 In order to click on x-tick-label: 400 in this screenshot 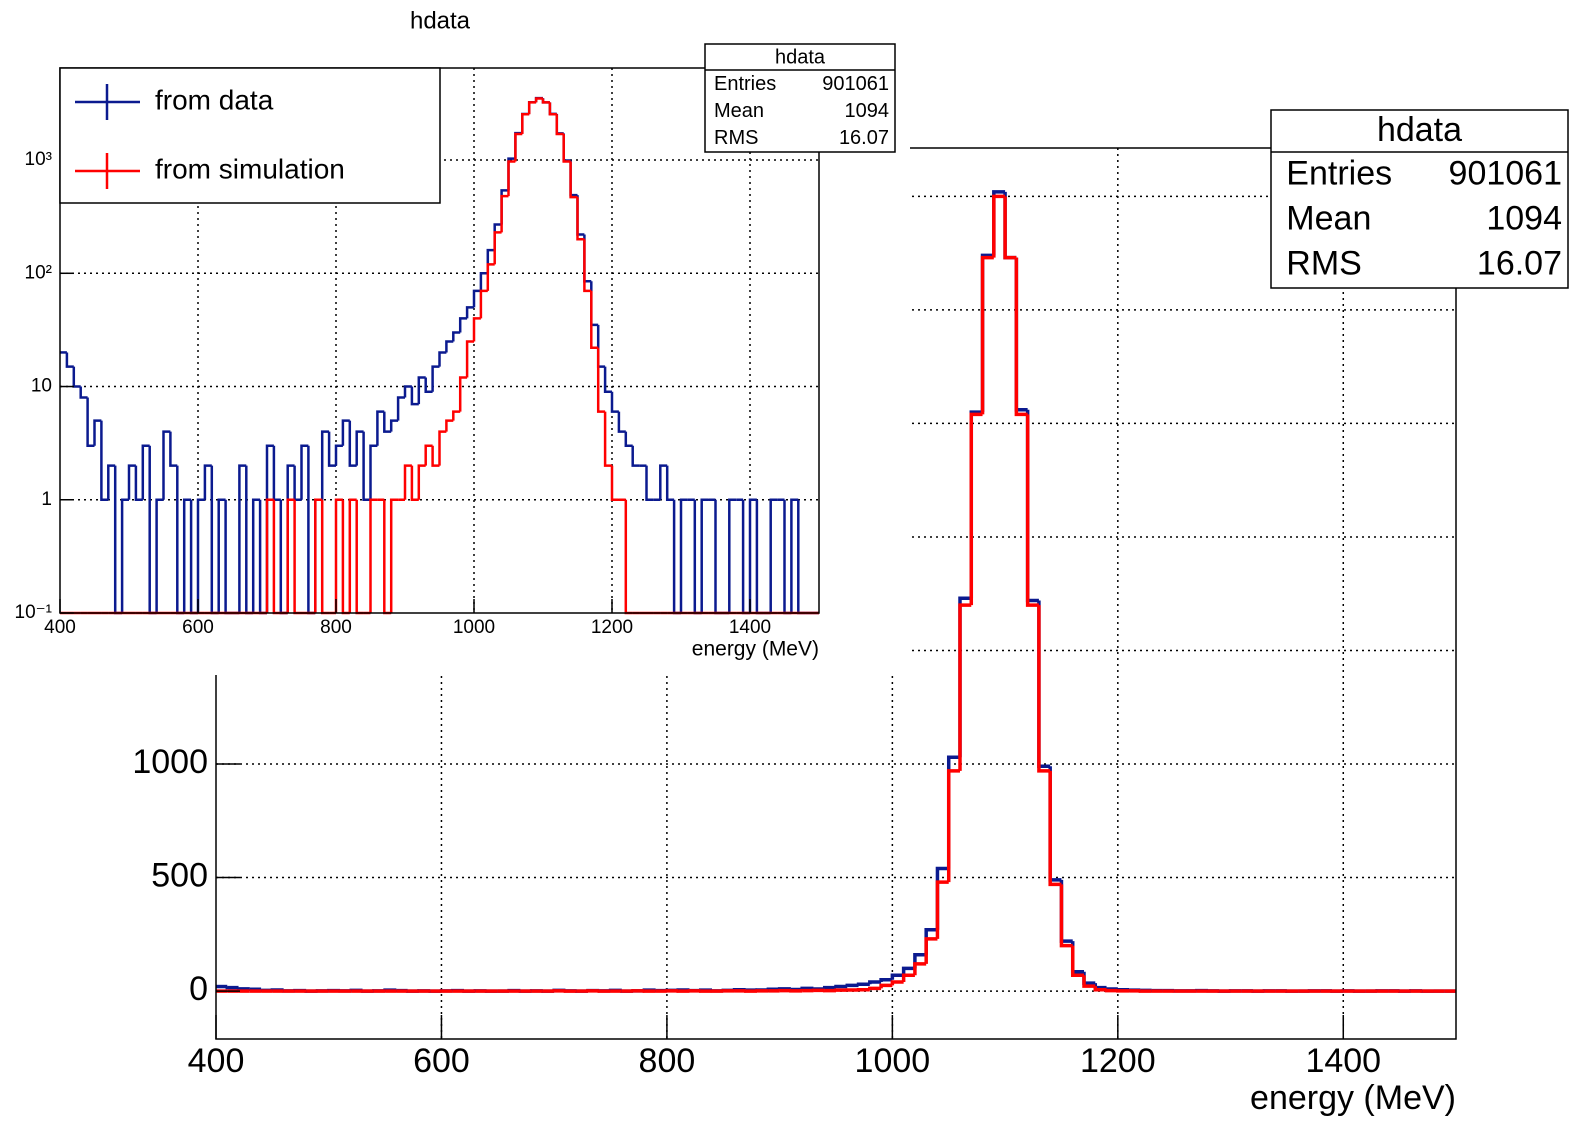, I will do `click(60, 627)`.